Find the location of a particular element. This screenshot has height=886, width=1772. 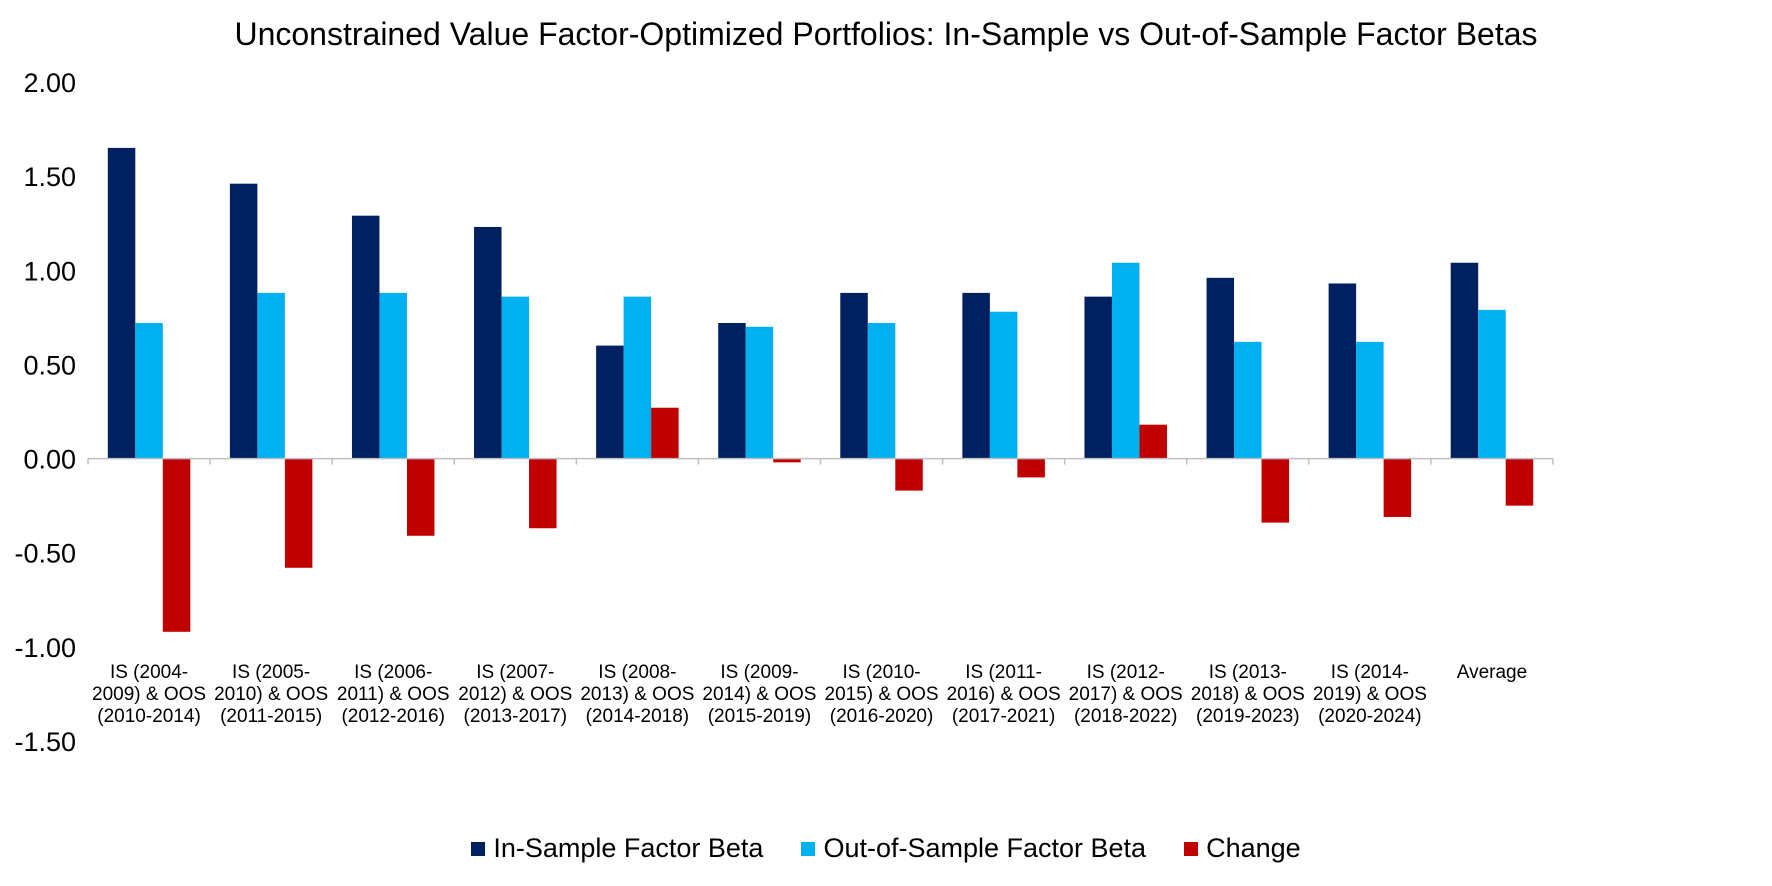

x-tick-label: IS (2008-2013) & OOS (2014-2018) is located at coordinates (637, 694).